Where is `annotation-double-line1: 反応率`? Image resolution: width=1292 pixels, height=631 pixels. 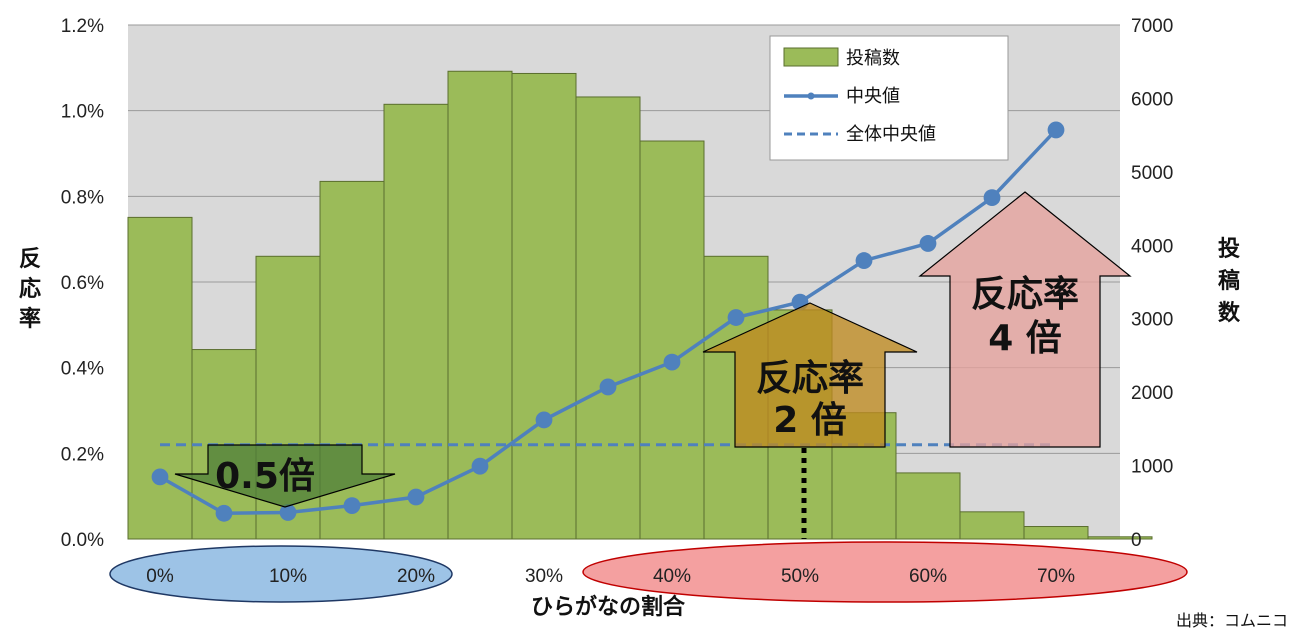
annotation-double-line1: 反応率 is located at coordinates (810, 378).